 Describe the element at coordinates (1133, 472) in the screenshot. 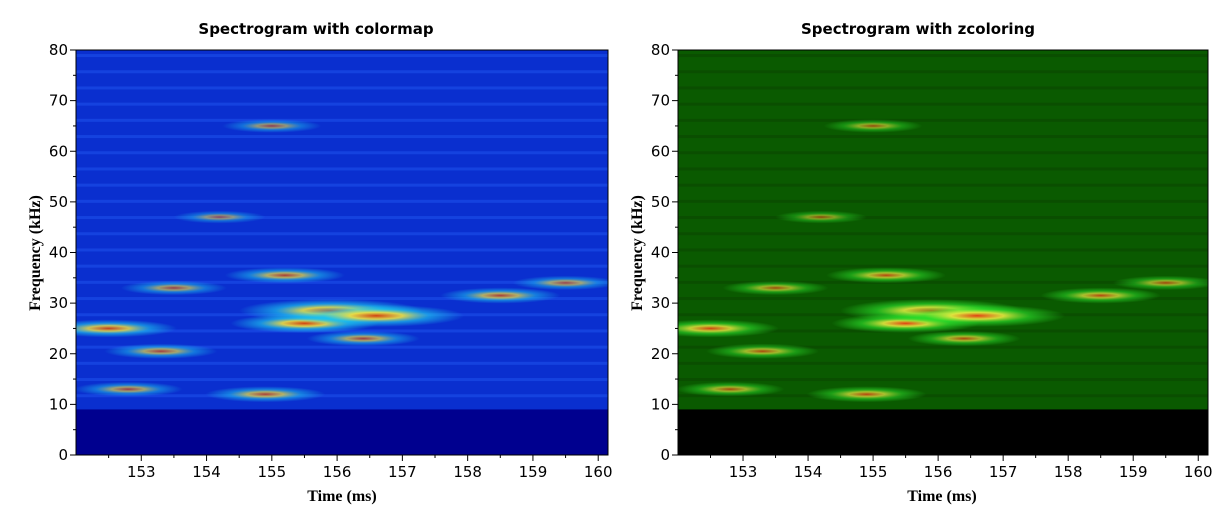

I see `x-tick-label: 159` at that location.